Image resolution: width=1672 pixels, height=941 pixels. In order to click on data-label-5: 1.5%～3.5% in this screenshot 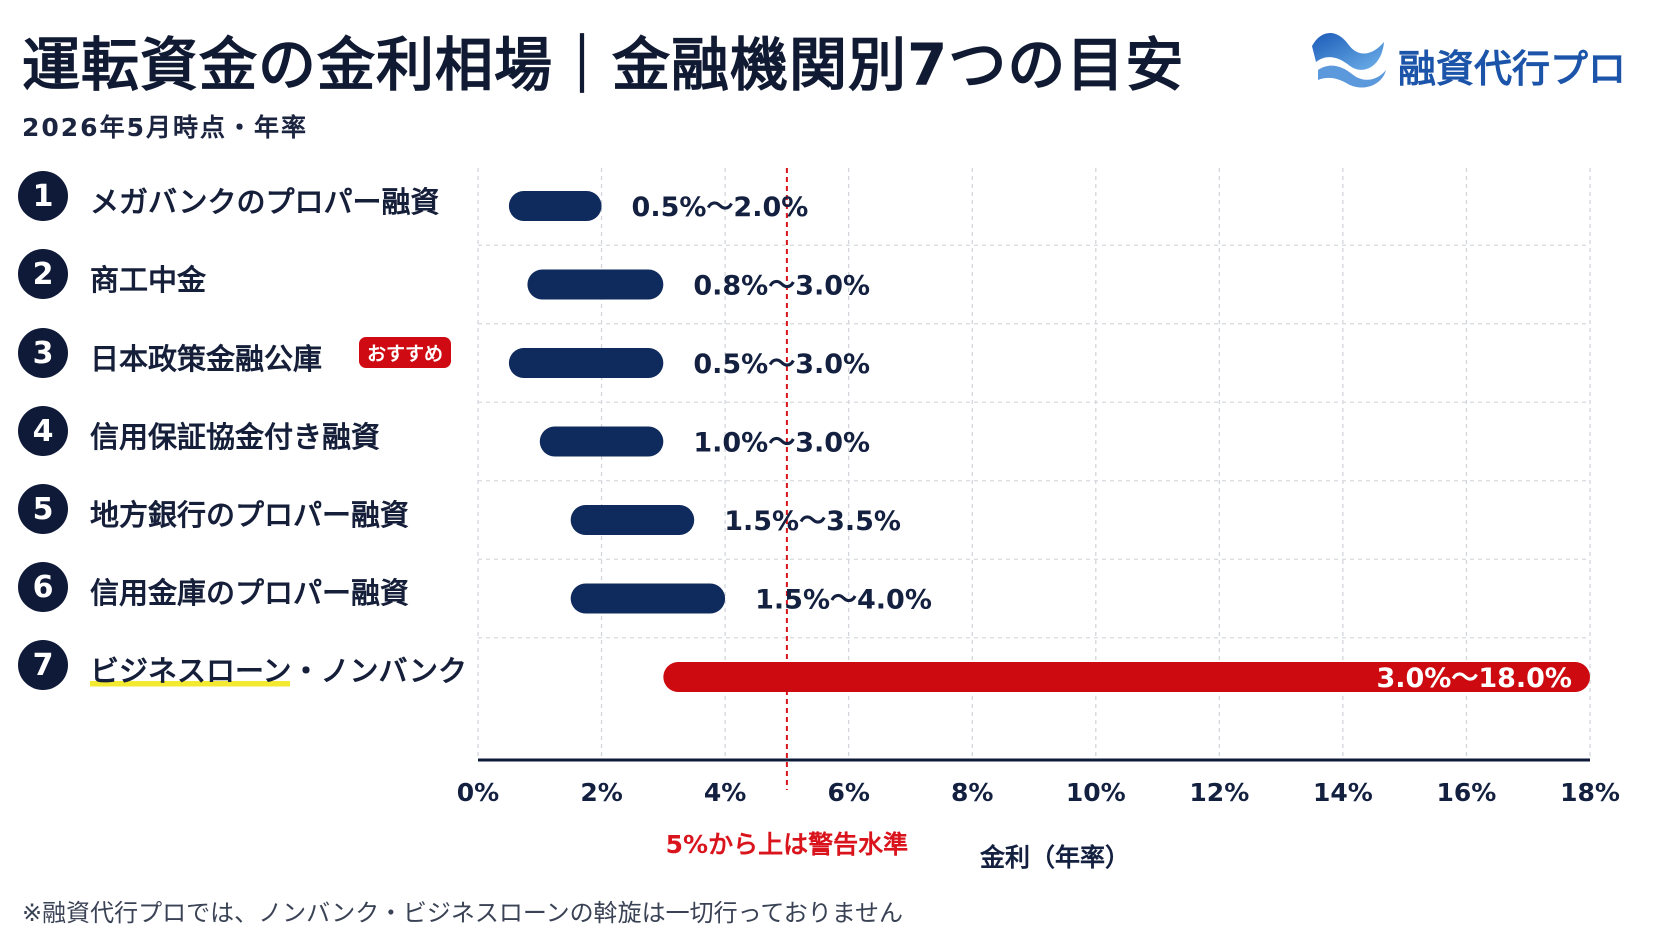, I will do `click(812, 521)`.